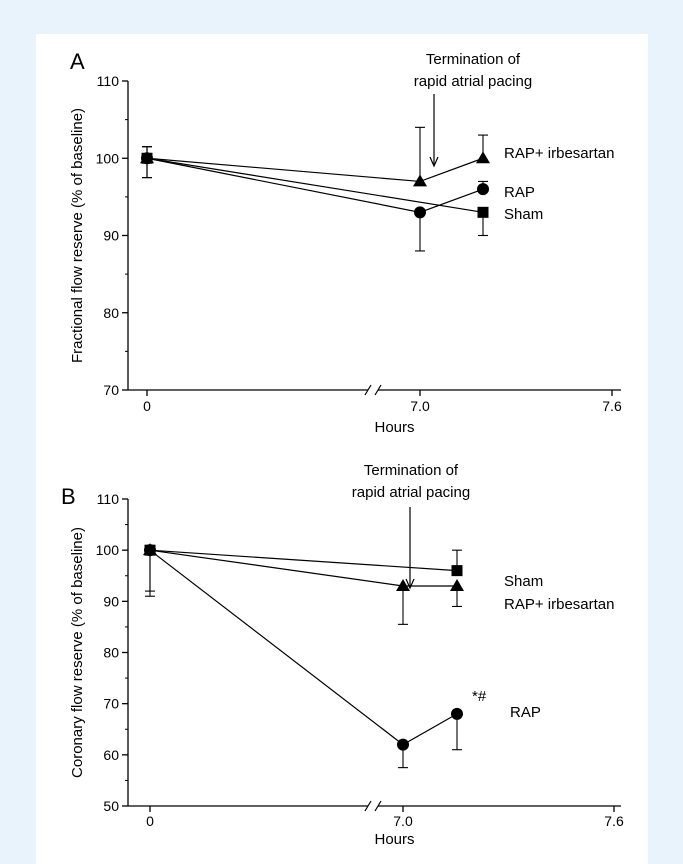 This screenshot has height=864, width=683. I want to click on series-rap: RAP, so click(338, 199).